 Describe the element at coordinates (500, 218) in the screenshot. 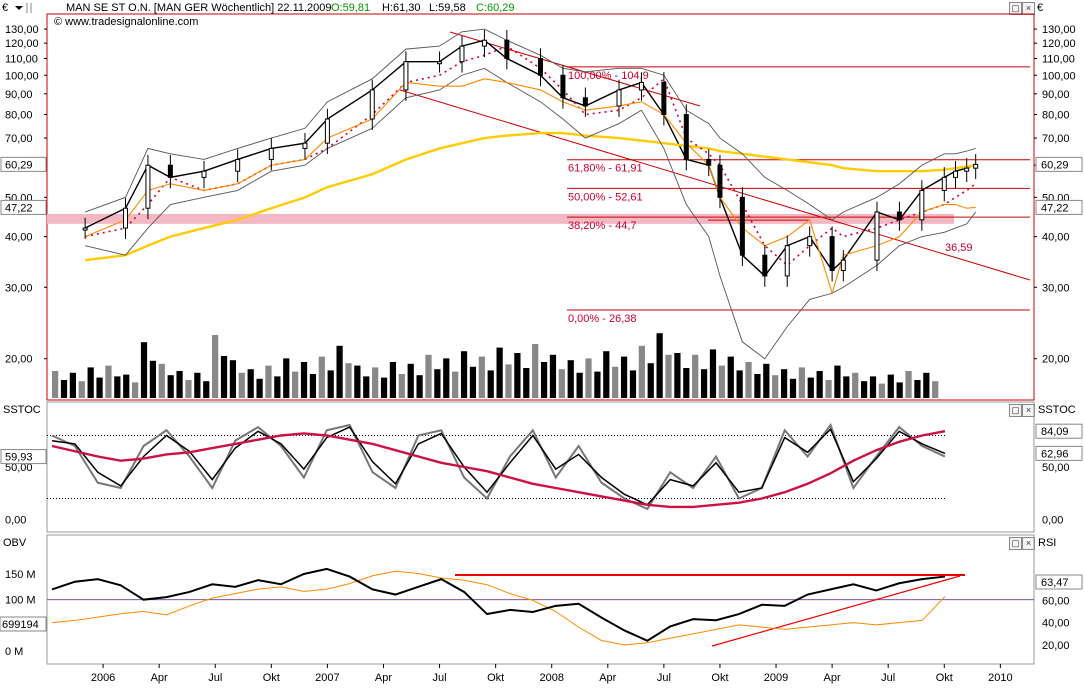

I see `support-band` at that location.